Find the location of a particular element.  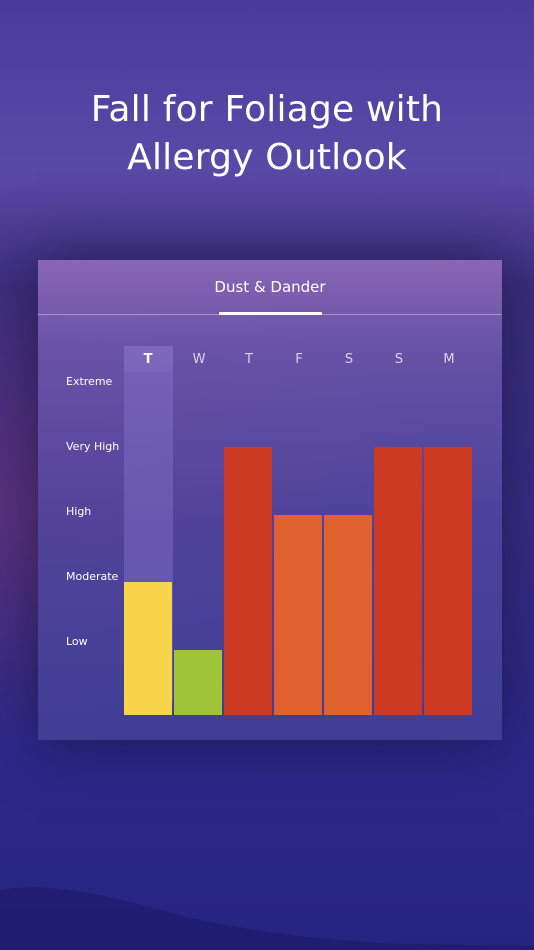

forecast-bar-friday is located at coordinates (298, 615).